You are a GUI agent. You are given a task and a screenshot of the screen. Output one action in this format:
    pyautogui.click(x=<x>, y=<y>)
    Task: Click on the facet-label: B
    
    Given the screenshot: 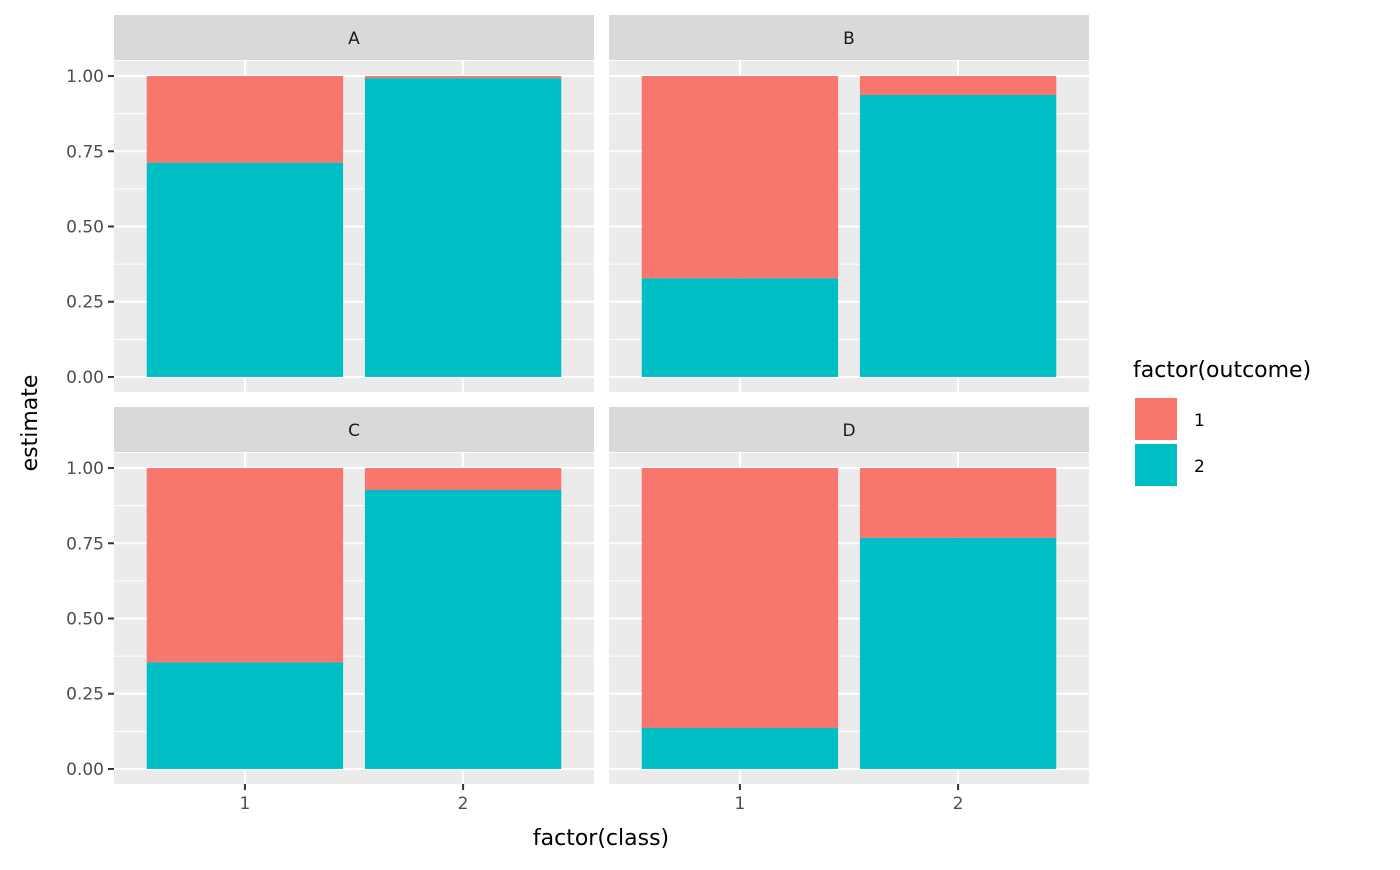 What is the action you would take?
    pyautogui.click(x=849, y=39)
    